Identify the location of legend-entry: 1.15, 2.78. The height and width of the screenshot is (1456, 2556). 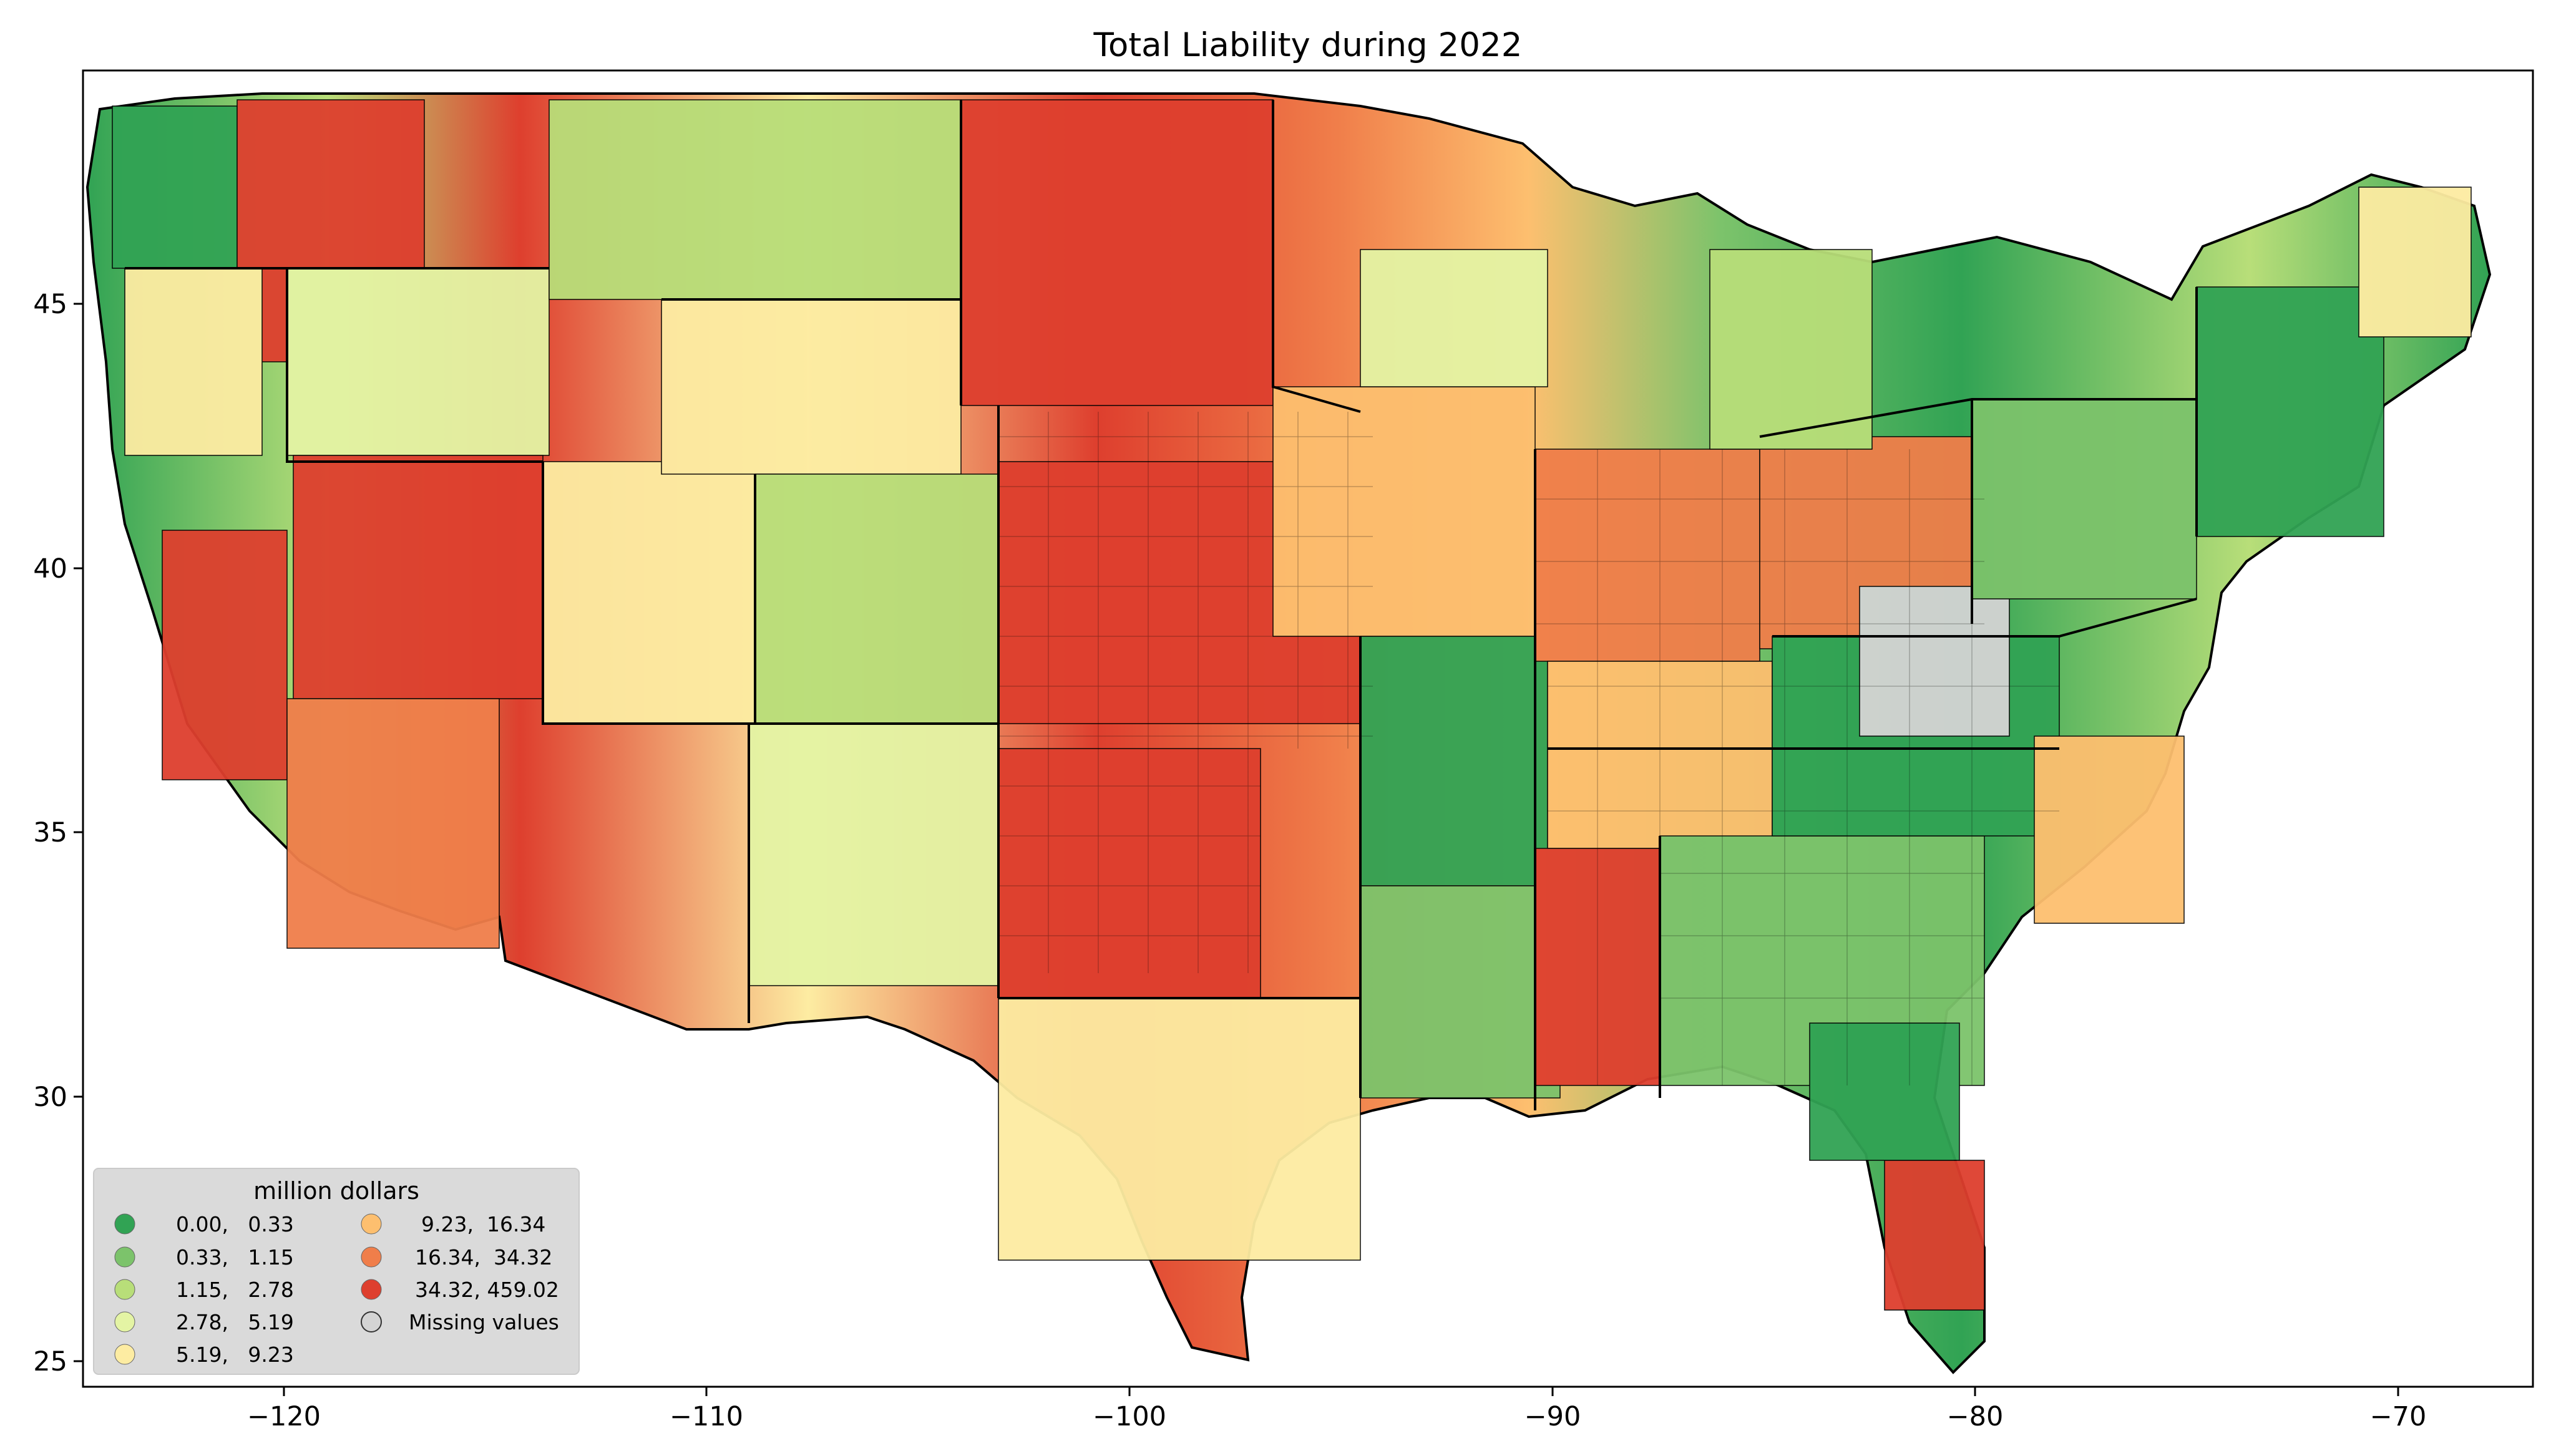
(204, 1290).